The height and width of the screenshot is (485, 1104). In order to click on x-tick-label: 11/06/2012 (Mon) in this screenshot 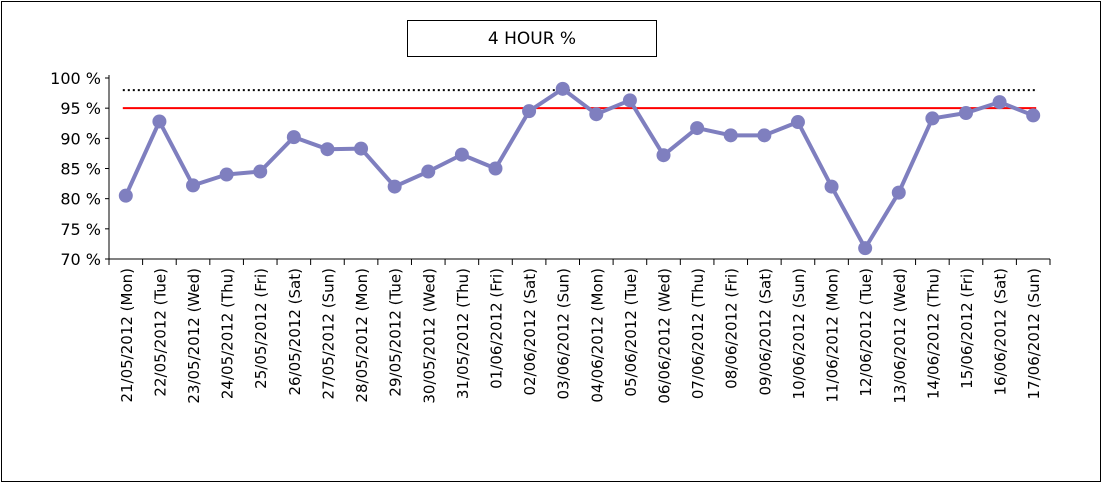, I will do `click(833, 335)`.